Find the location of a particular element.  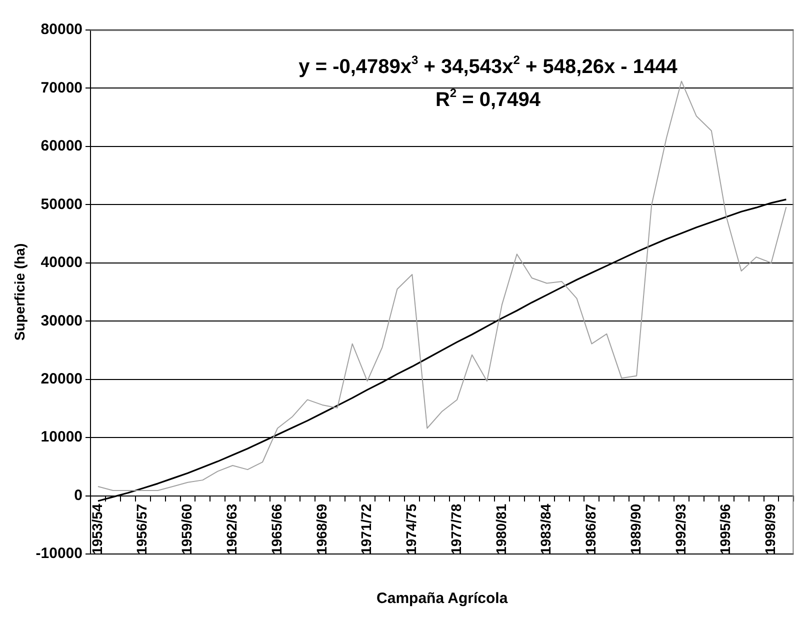

y-tick-label: 70000 is located at coordinates (61, 87).